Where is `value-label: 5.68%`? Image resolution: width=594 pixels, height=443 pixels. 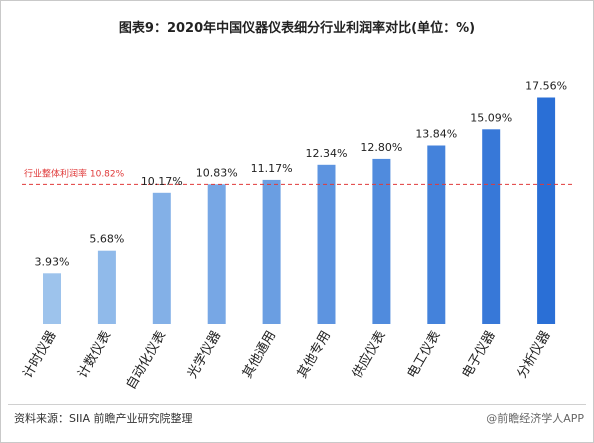
value-label: 5.68% is located at coordinates (106, 239).